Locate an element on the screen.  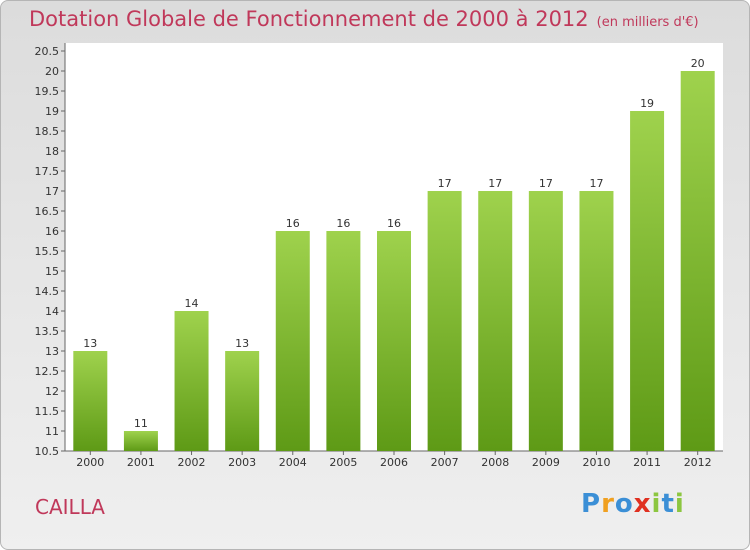
x-tick-label: 2011 is located at coordinates (647, 462).